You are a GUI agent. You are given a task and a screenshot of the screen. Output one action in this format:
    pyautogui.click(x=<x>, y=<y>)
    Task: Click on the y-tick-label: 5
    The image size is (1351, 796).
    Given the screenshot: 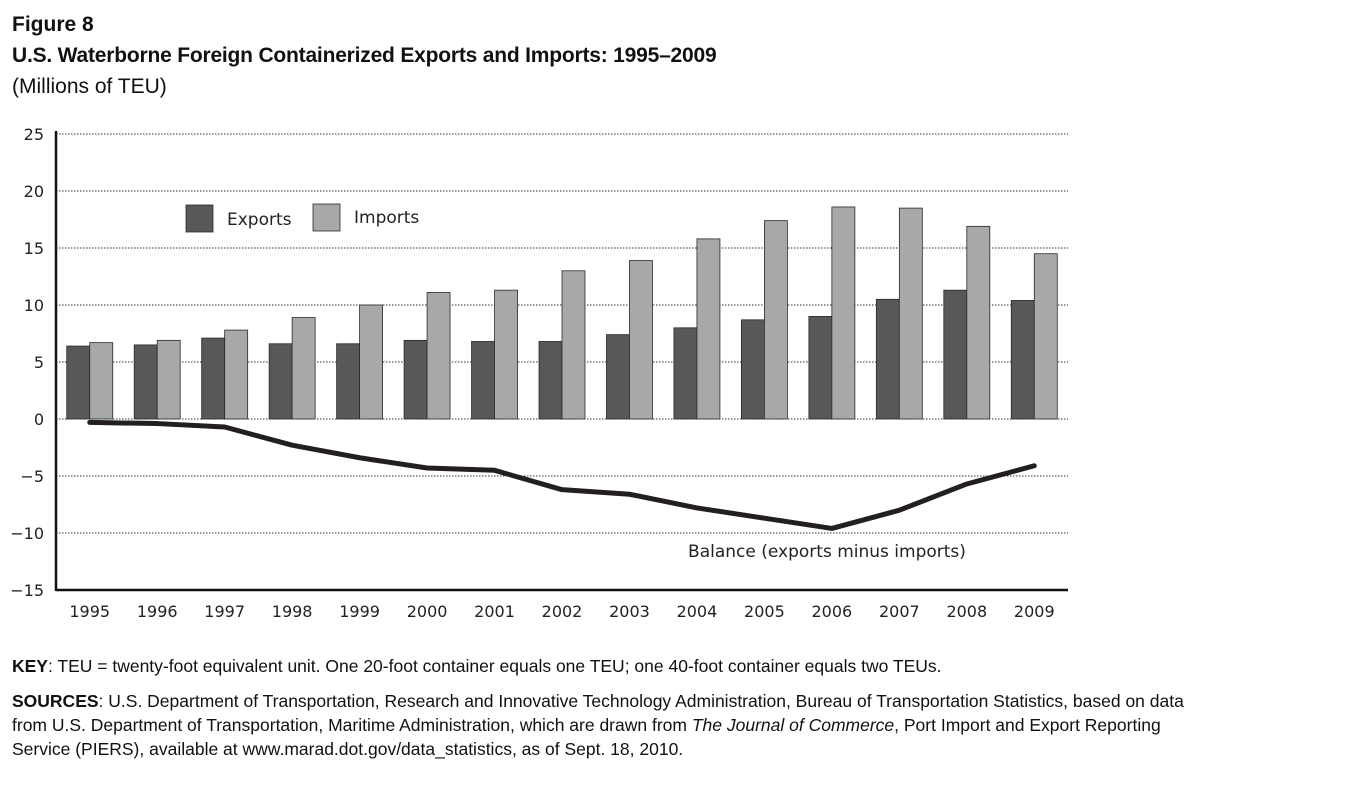 What is the action you would take?
    pyautogui.click(x=39, y=362)
    